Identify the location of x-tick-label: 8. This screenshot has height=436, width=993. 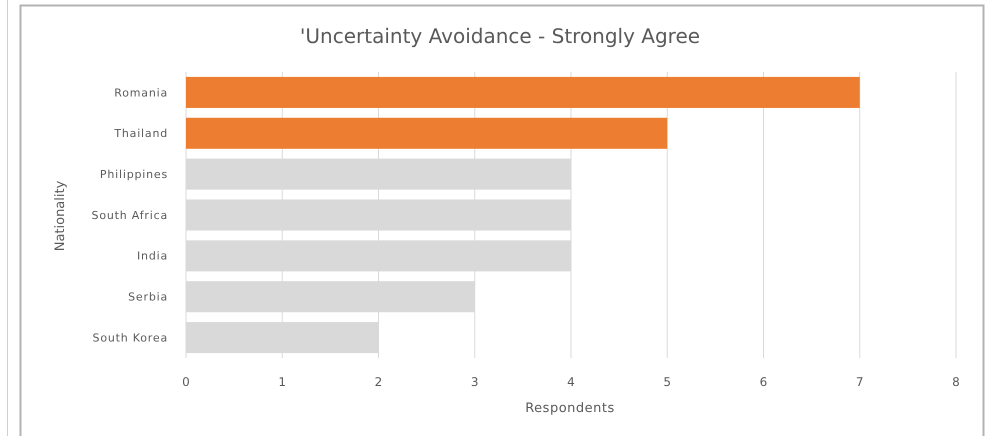
(956, 382).